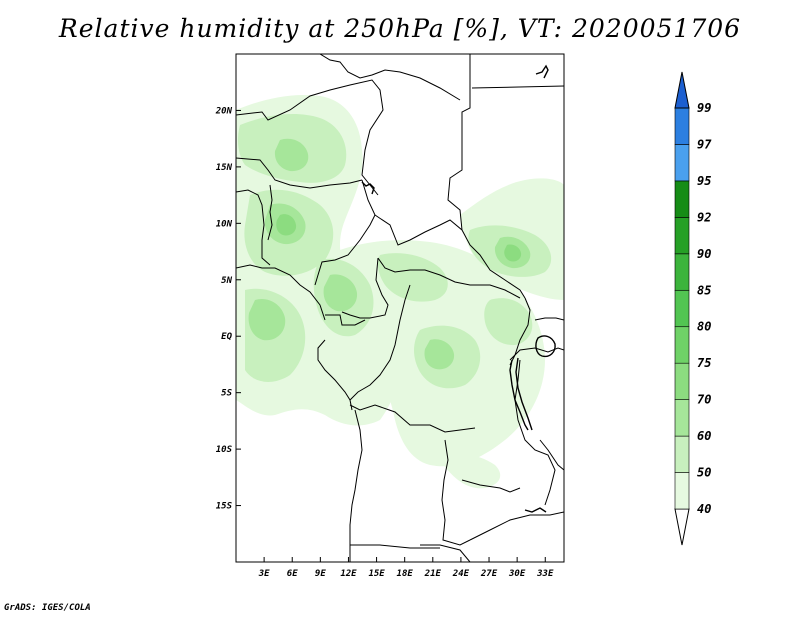 The height and width of the screenshot is (618, 800). I want to click on footer-credit: GrADS: IGES/COLA, so click(47, 608).